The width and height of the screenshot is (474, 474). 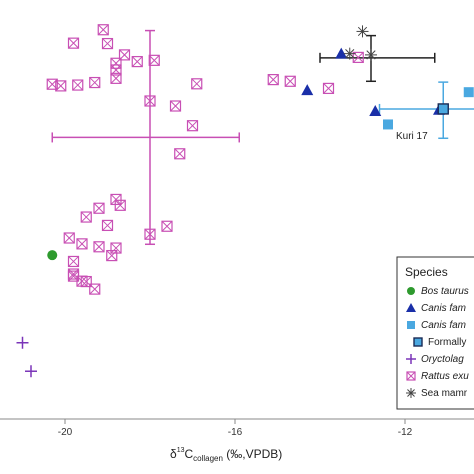 What do you see at coordinates (445, 376) in the screenshot?
I see `legend-label-5: Rattus exu` at bounding box center [445, 376].